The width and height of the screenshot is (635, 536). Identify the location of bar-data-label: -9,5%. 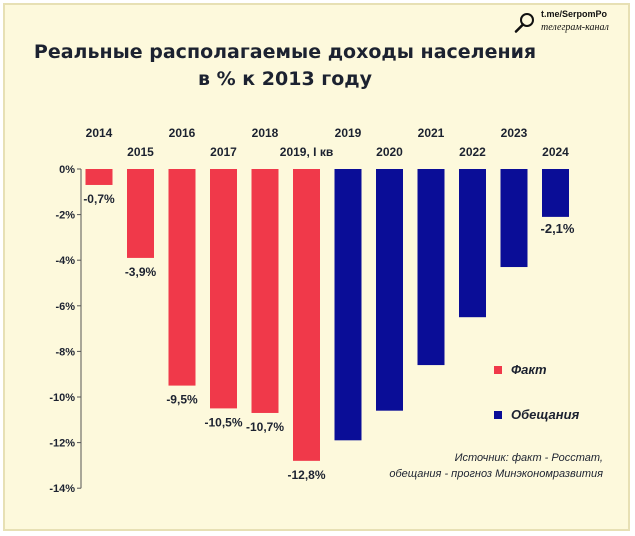
(182, 400).